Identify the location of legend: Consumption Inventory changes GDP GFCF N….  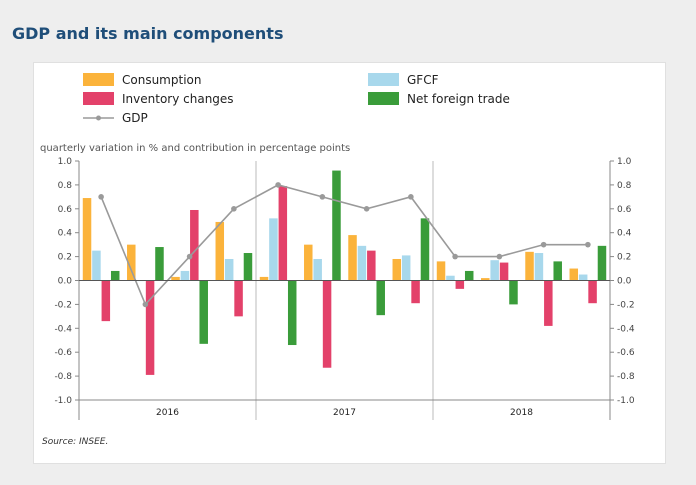
(296, 99).